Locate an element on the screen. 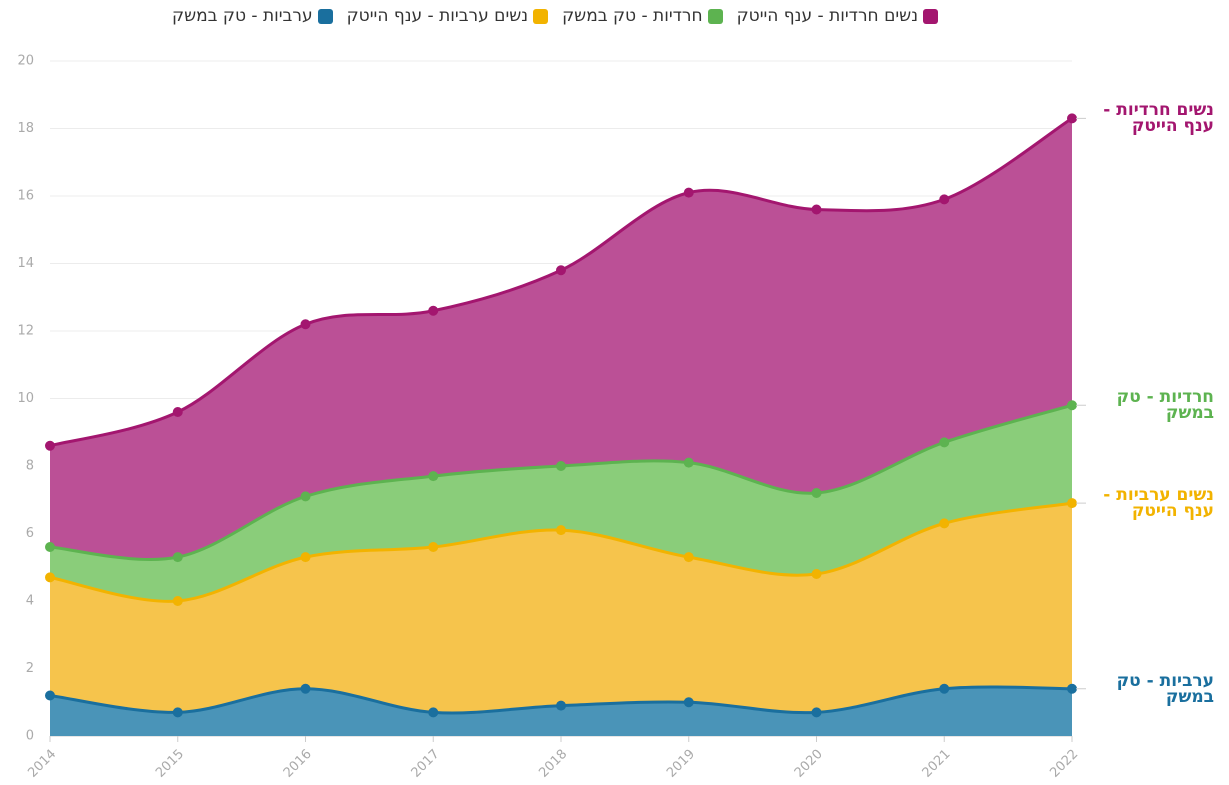 The width and height of the screenshot is (1229, 785). legend-item: נשים חרדיות - ענף הייטק is located at coordinates (837, 16).